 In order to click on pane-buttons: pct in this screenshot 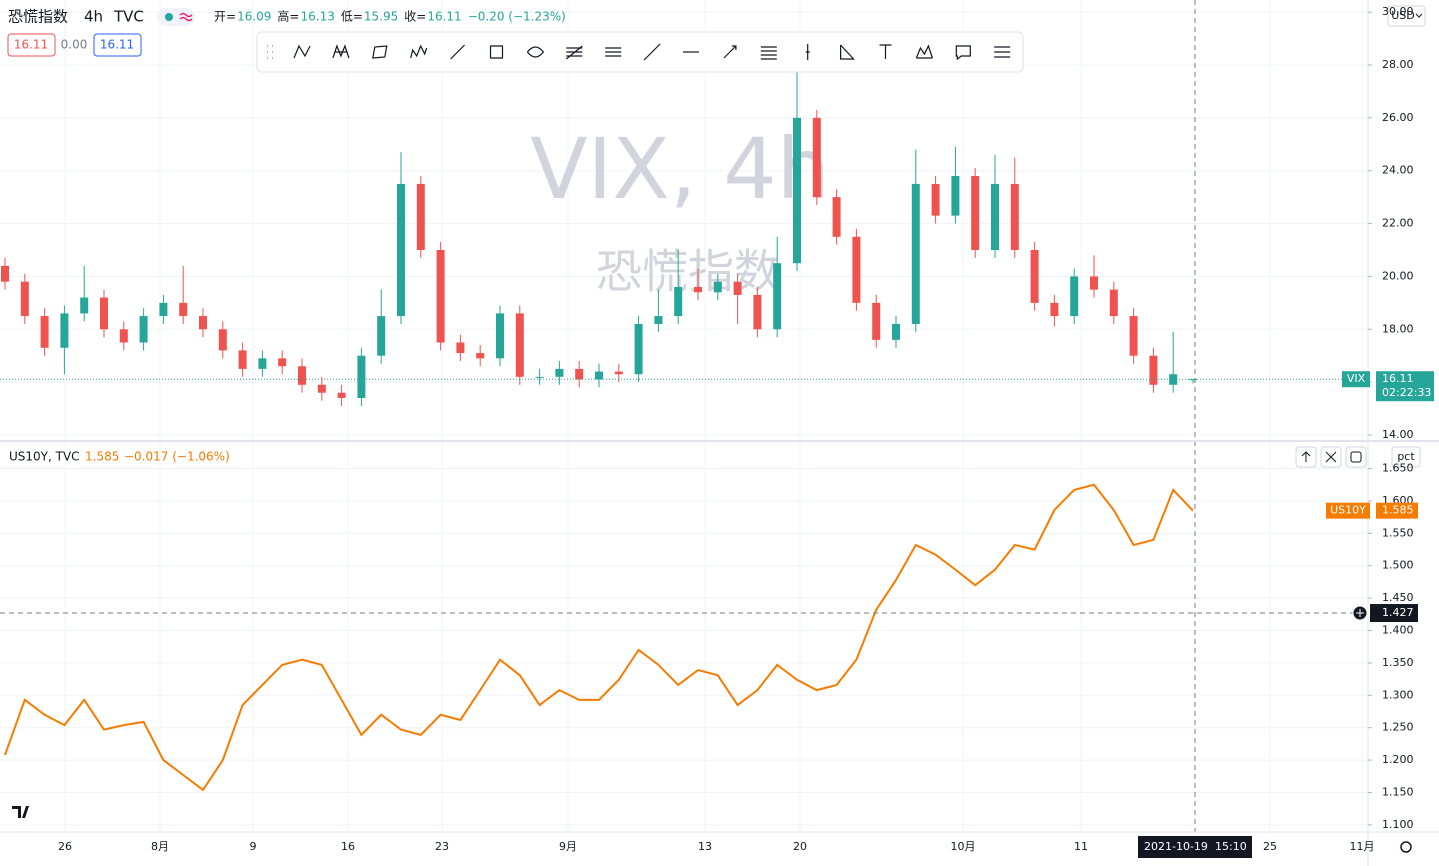, I will do `click(1358, 457)`.